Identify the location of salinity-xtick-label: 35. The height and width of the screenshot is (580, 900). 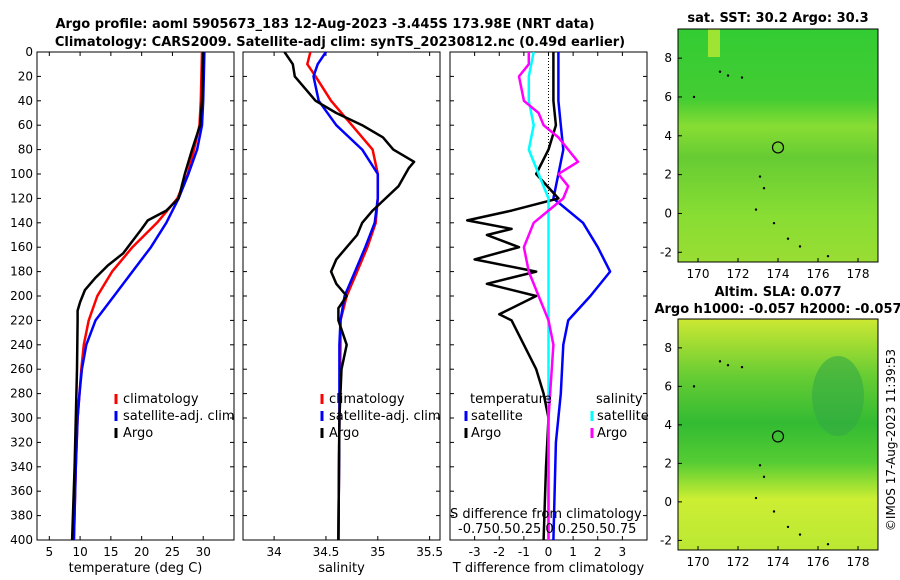
(377, 552).